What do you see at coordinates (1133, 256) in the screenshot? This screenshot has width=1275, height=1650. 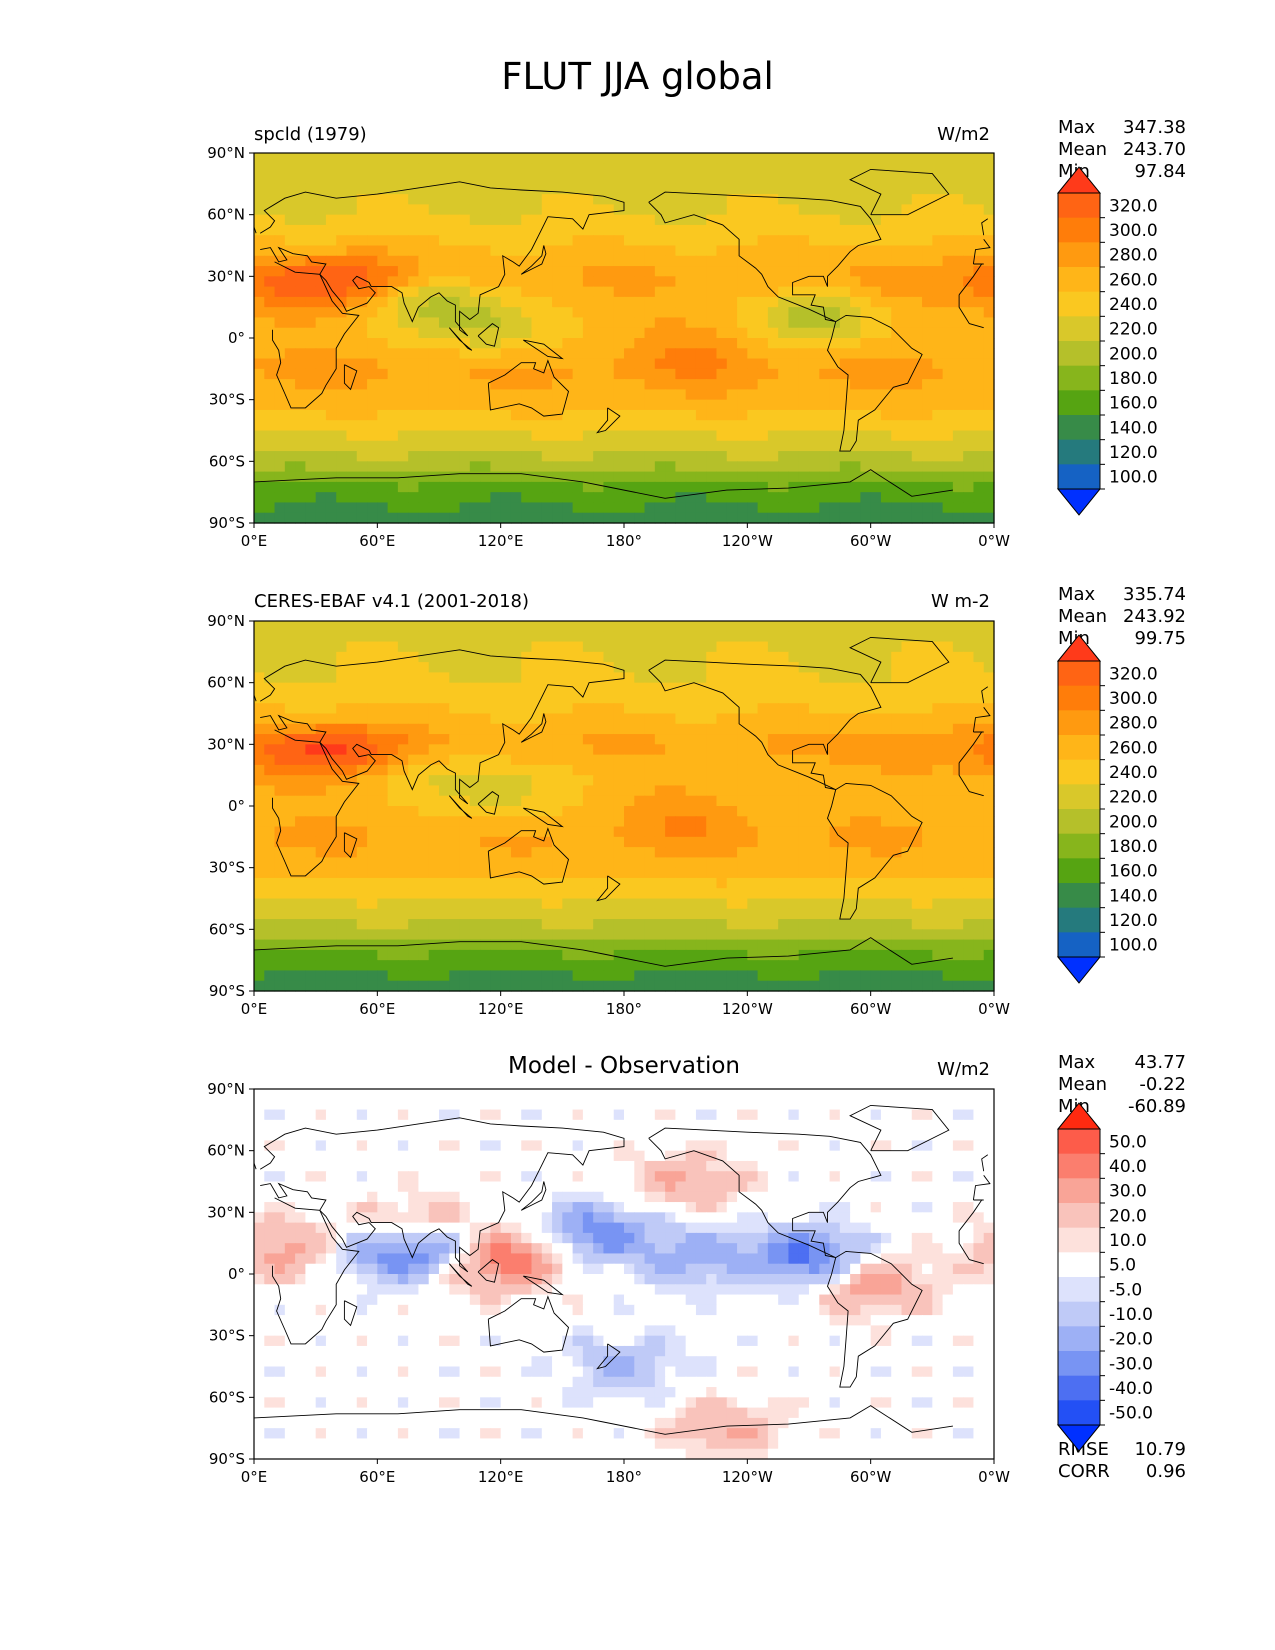 I see `panel-1-colorbar-label: 280.0` at bounding box center [1133, 256].